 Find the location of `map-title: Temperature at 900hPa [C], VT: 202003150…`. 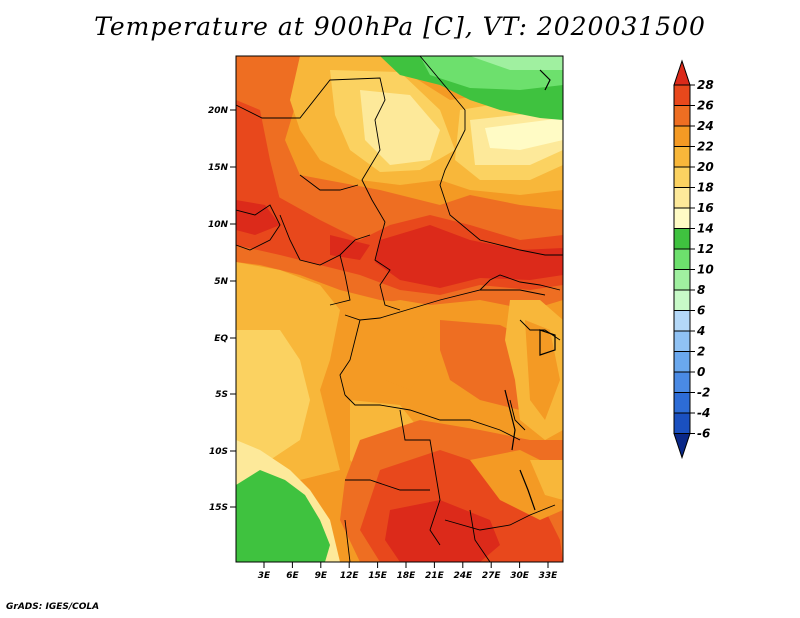

map-title: Temperature at 900hPa [C], VT: 202003150… is located at coordinates (400, 26).